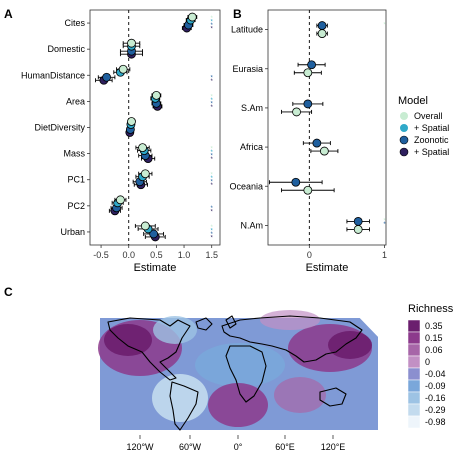  What do you see at coordinates (238, 447) in the screenshot?
I see `map-x-tick-label: 0°` at bounding box center [238, 447].